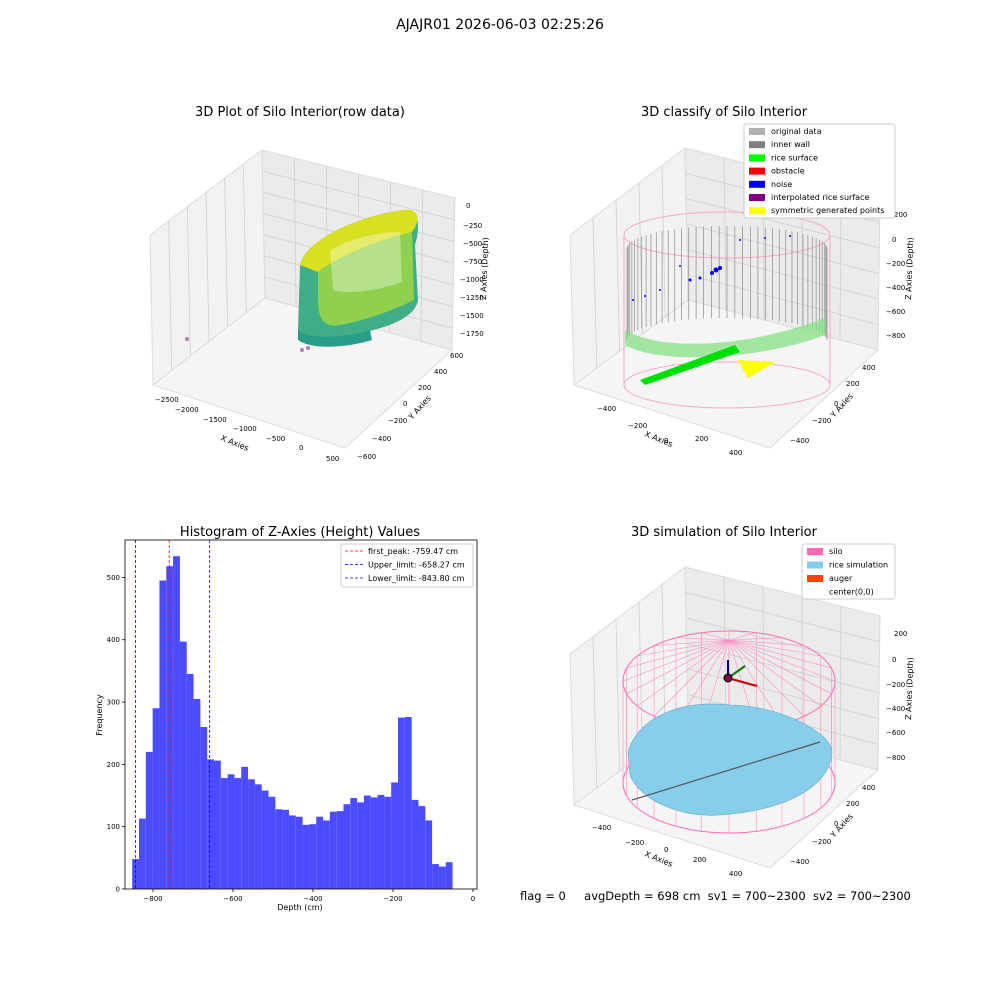  I want to click on histogram-x-axis-label: Depth (cm), so click(299, 907).